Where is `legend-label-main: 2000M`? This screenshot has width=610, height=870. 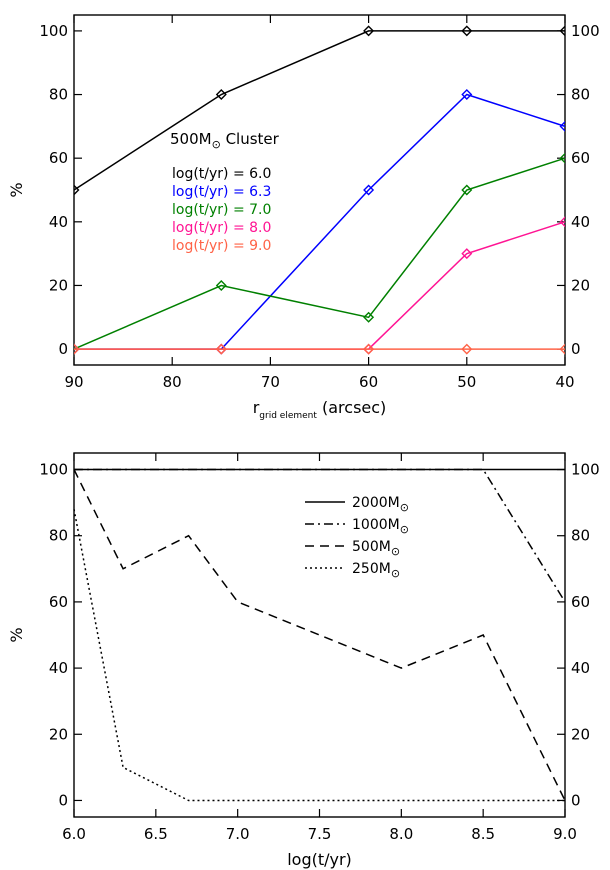 legend-label-main: 2000M is located at coordinates (376, 503).